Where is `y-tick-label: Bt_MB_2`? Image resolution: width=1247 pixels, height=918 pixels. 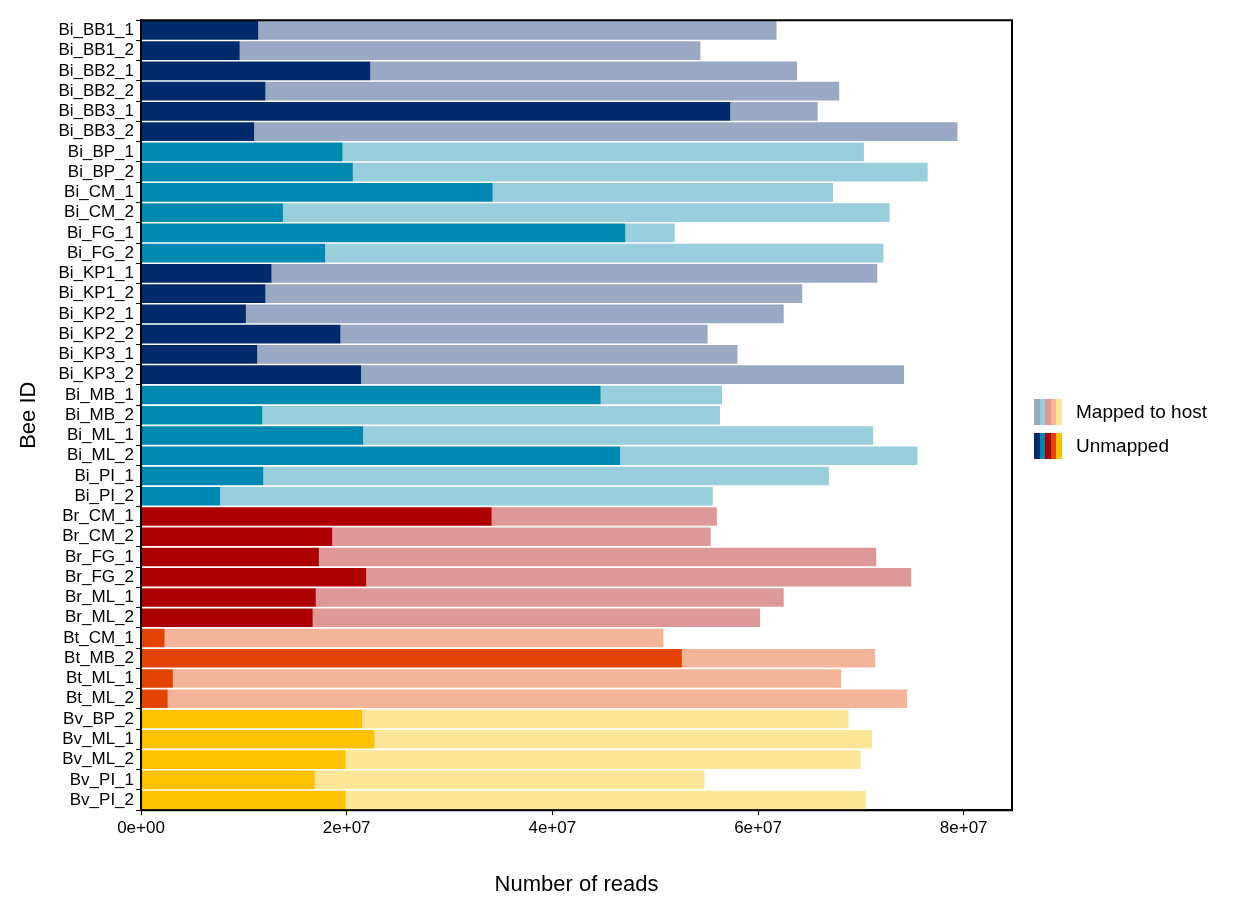
y-tick-label: Bt_MB_2 is located at coordinates (99, 657).